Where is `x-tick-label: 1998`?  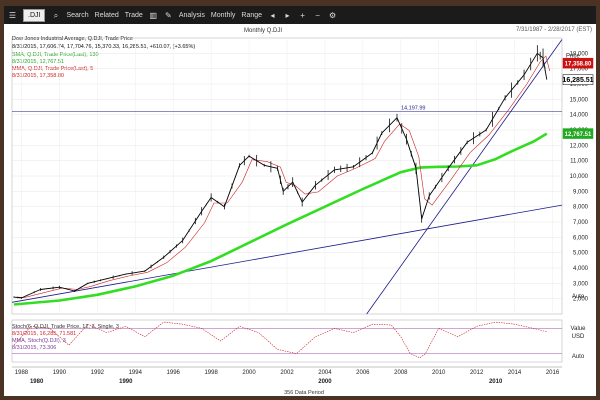 x-tick-label: 1998 is located at coordinates (211, 373).